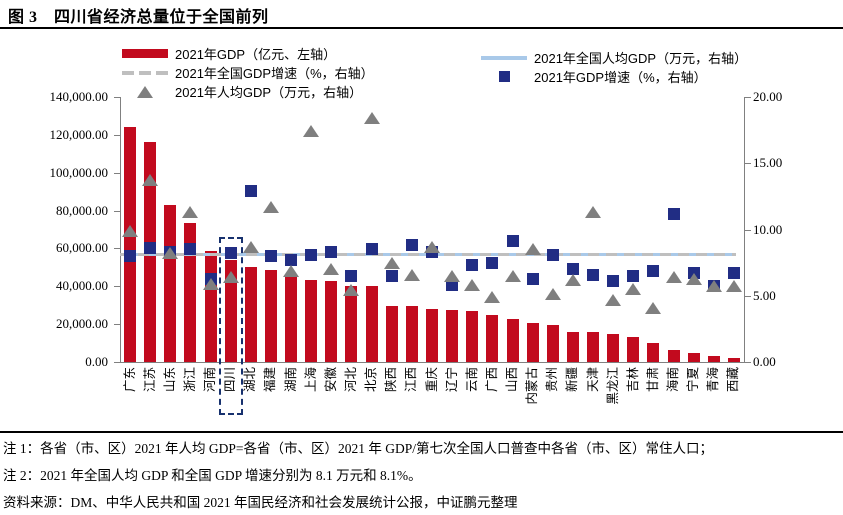 This screenshot has height=515, width=843. What do you see at coordinates (744, 230) in the screenshot?
I see `y-axis-right` at bounding box center [744, 230].